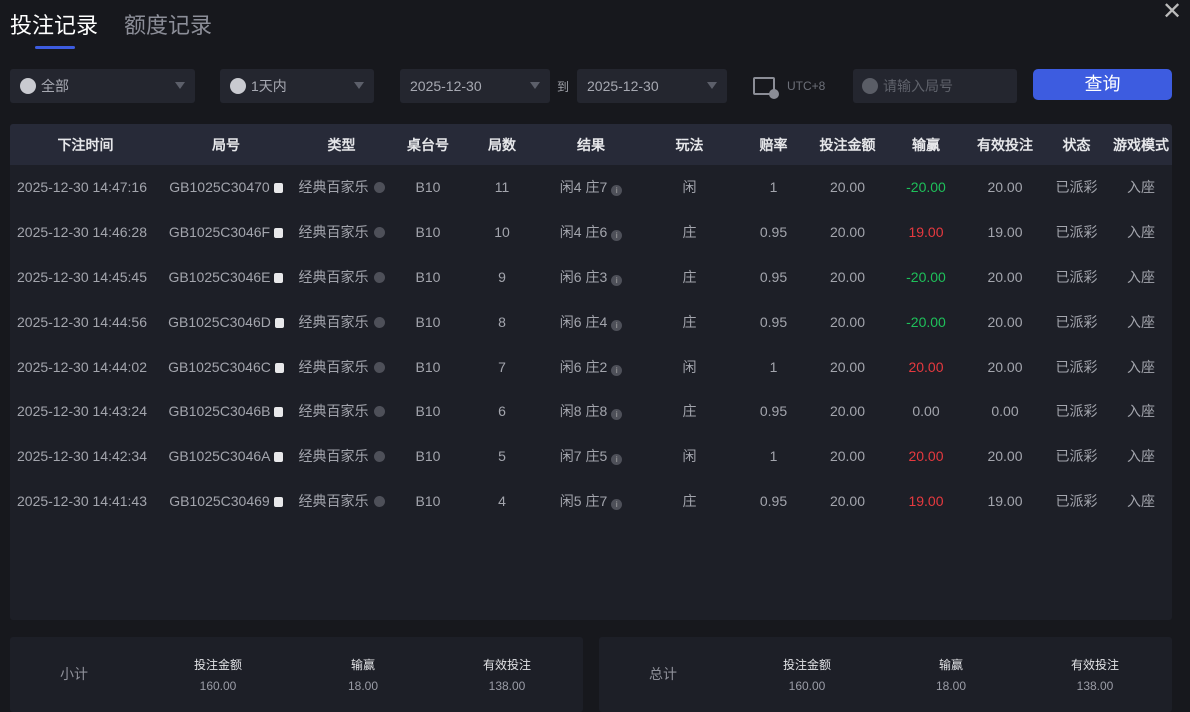  Describe the element at coordinates (226, 232) in the screenshot. I see `table-cell: GB1025C3046F` at that location.